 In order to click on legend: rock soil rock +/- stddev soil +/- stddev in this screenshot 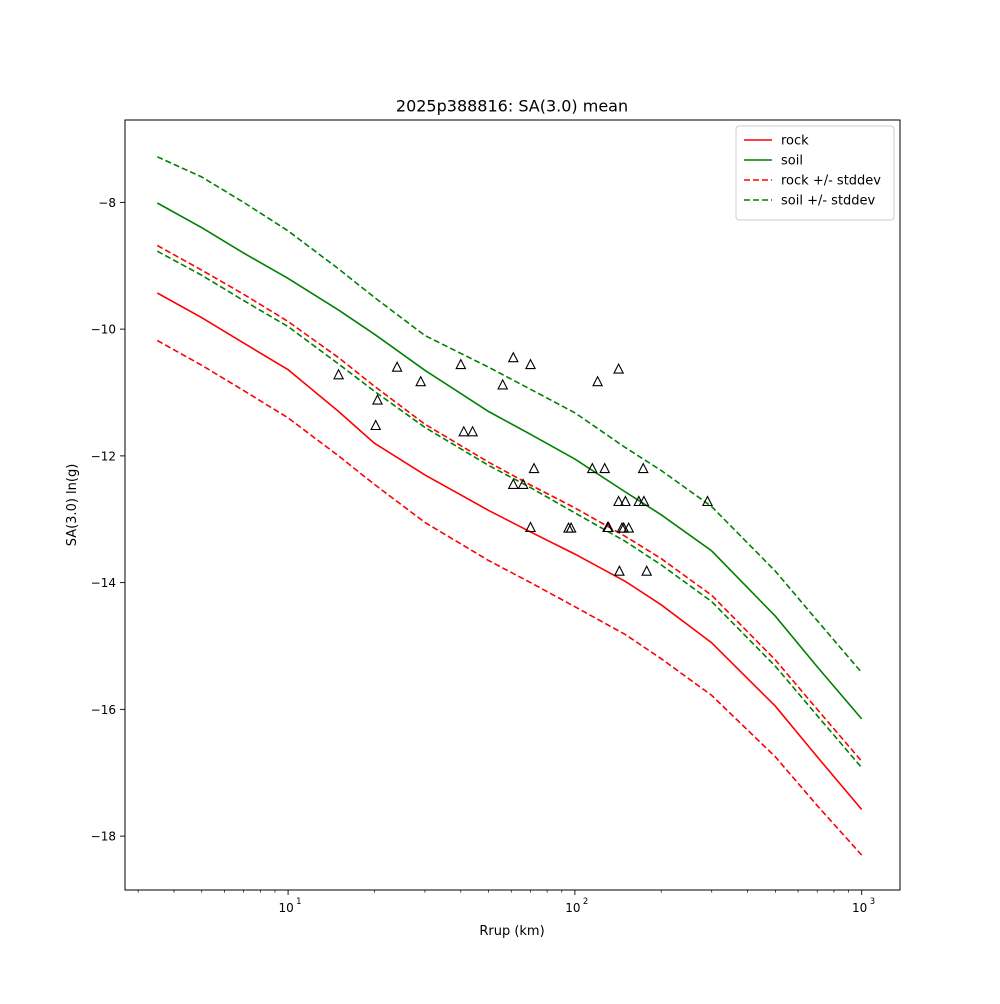, I will do `click(815, 173)`.